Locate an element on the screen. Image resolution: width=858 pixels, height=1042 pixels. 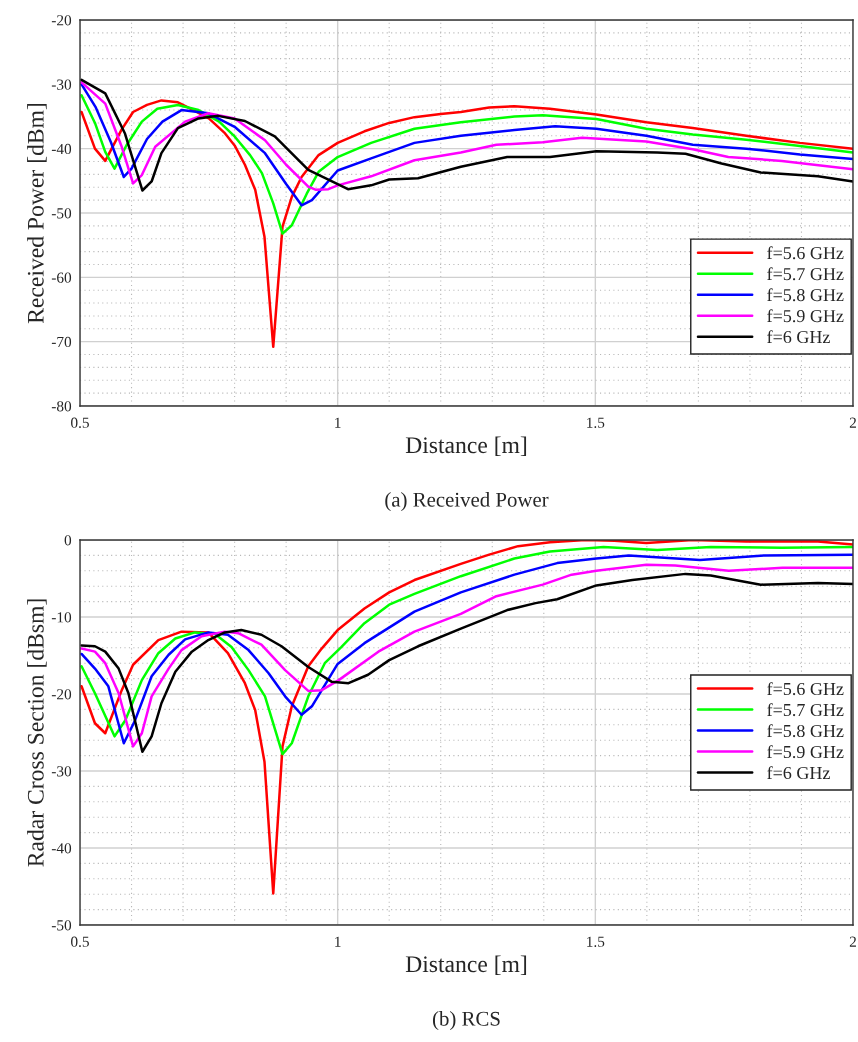
y-tick-label: -60 is located at coordinates (61, 277).